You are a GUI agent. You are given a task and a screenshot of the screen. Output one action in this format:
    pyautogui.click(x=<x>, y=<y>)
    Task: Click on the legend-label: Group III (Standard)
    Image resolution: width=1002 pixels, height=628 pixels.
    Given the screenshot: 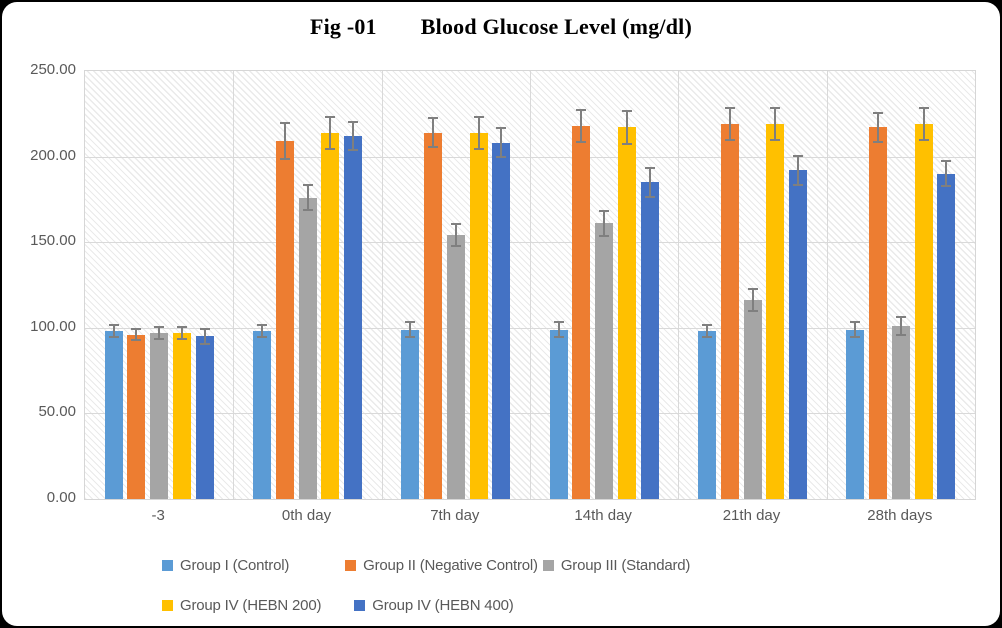 What is the action you would take?
    pyautogui.click(x=625, y=565)
    